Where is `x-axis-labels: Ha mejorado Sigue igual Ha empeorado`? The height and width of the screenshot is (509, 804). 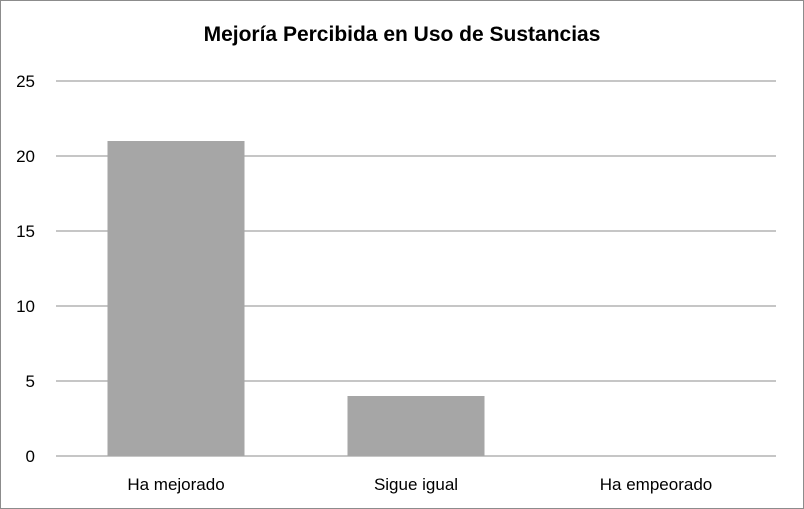
x-axis-labels: Ha mejorado Sigue igual Ha empeorado is located at coordinates (419, 484).